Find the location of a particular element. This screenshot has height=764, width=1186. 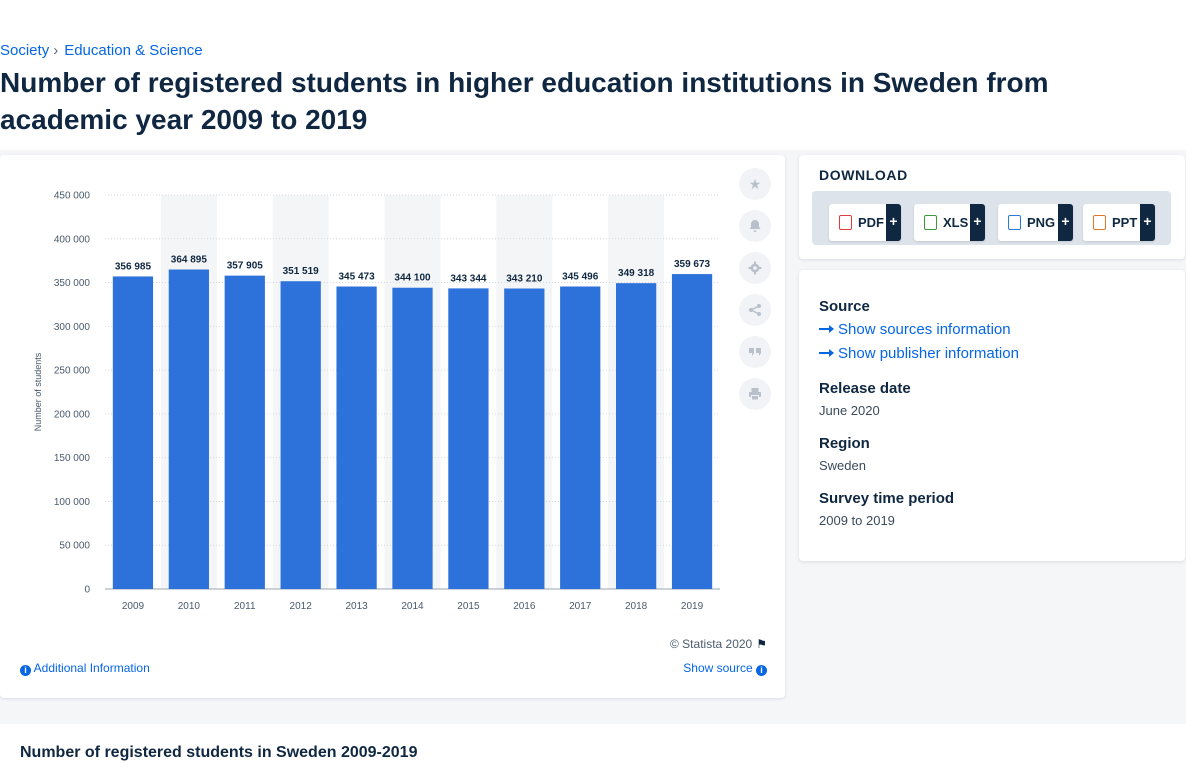

x-tick-label: 2017 is located at coordinates (580, 606).